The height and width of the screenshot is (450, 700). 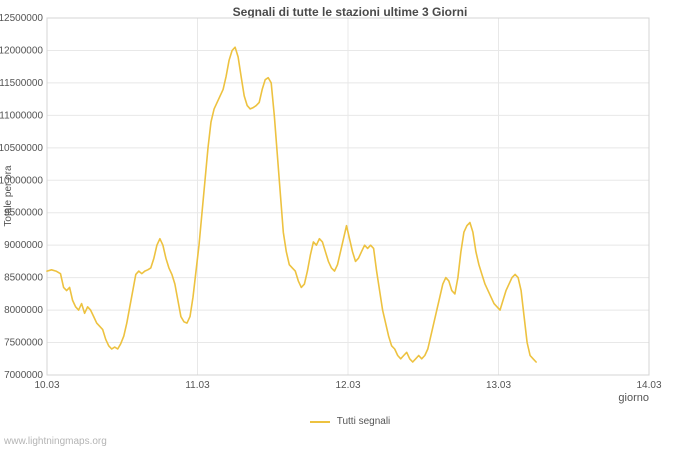 I want to click on chart-legend: Tutti segnali, so click(x=350, y=421).